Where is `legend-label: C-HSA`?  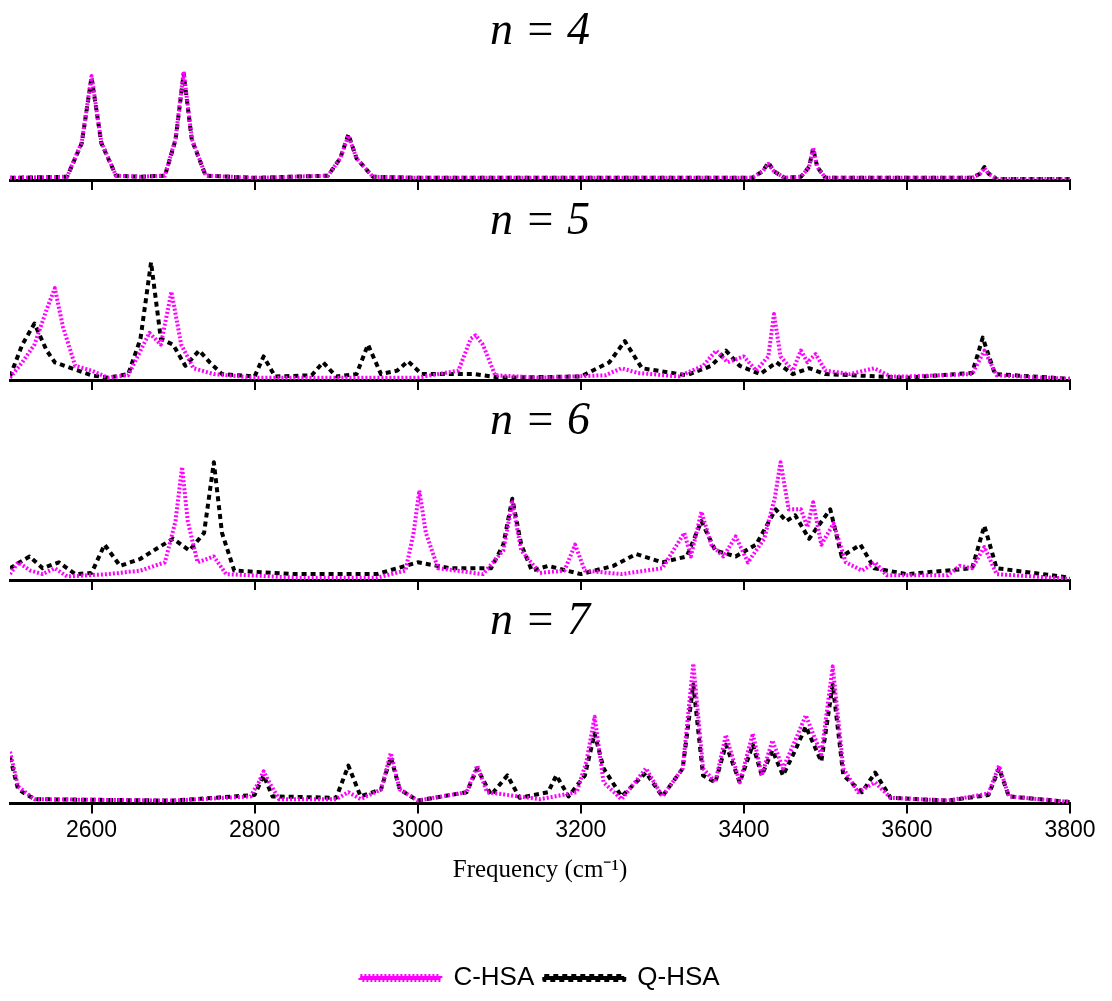
legend-label: C-HSA is located at coordinates (494, 976).